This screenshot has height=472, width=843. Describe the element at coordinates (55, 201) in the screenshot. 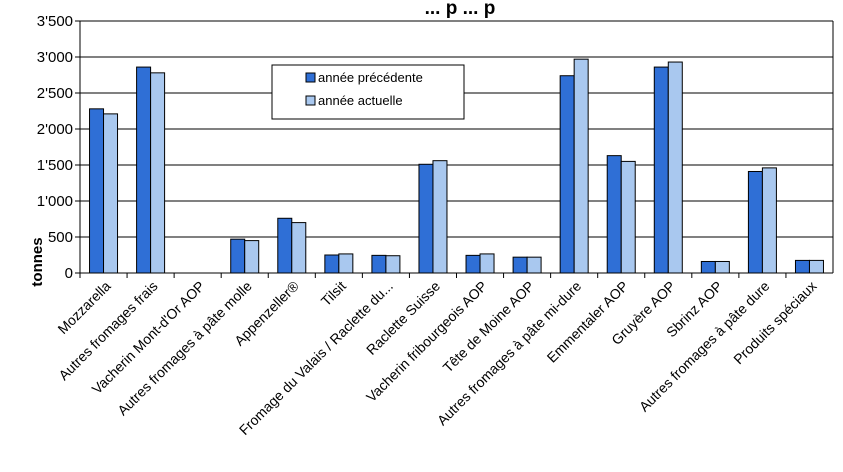

I see `y-tick-label: 1'000` at that location.